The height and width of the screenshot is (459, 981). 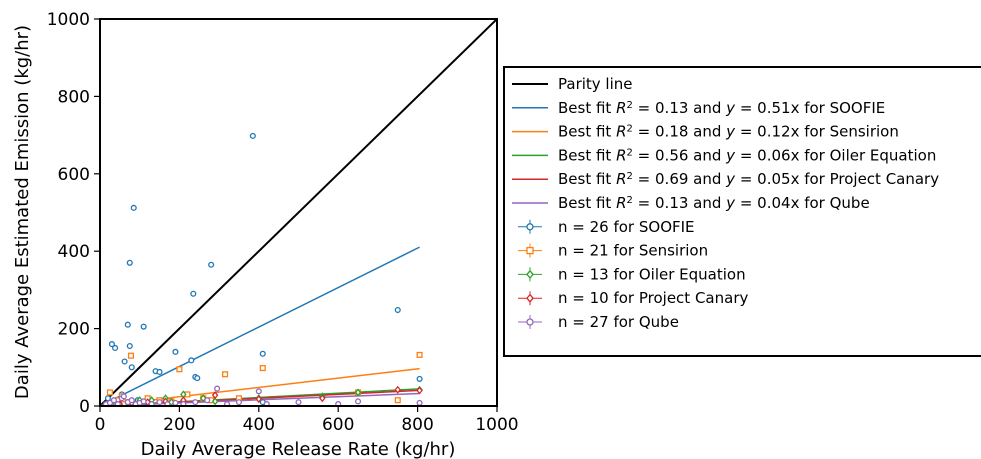 What do you see at coordinates (633, 251) in the screenshot?
I see `legend-entry-series: n = 21 for Sensirion` at bounding box center [633, 251].